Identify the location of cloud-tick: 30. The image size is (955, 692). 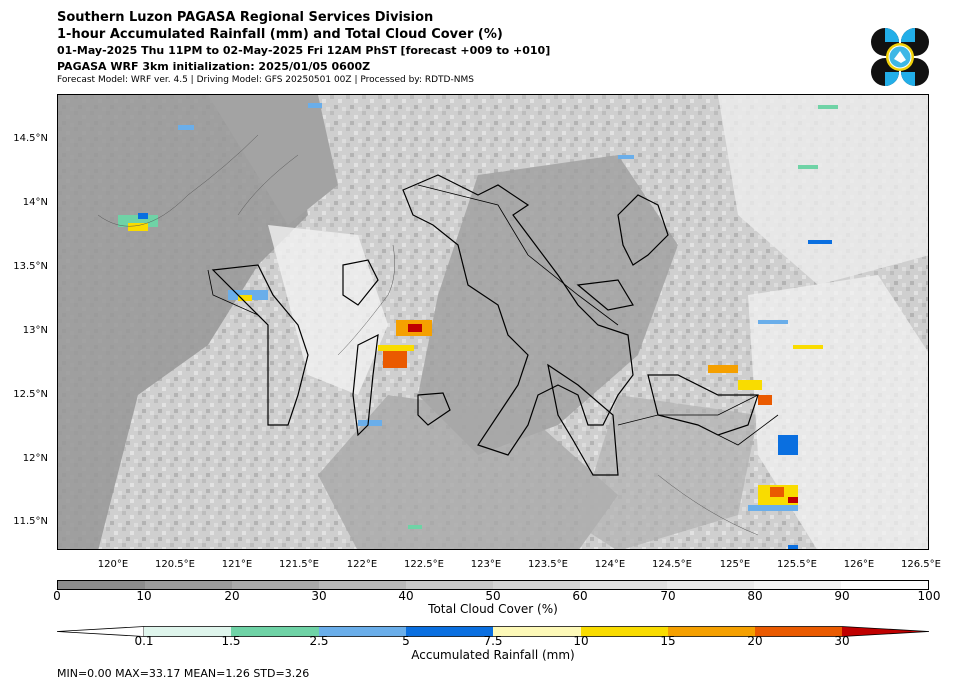
(319, 596).